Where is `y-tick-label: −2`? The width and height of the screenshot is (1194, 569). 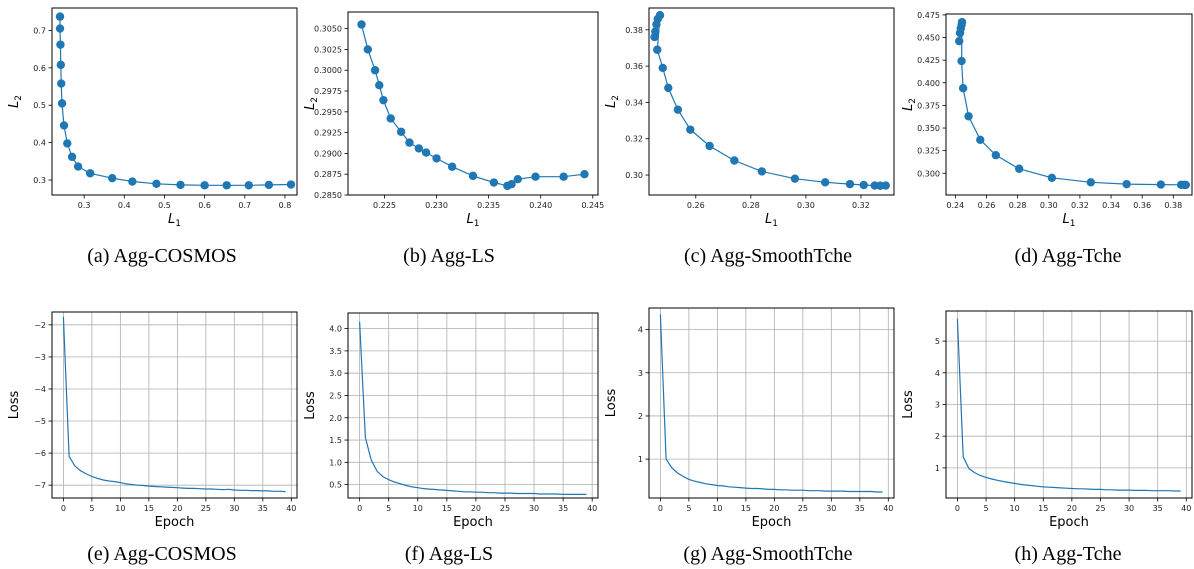 y-tick-label: −2 is located at coordinates (40, 325).